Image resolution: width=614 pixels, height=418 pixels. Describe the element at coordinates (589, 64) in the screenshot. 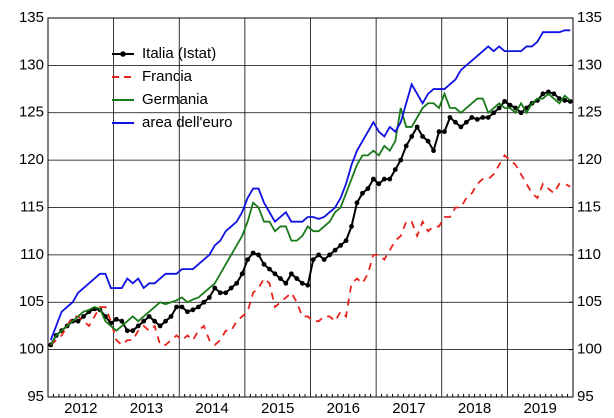

I see `y2-tick-label: 130` at that location.